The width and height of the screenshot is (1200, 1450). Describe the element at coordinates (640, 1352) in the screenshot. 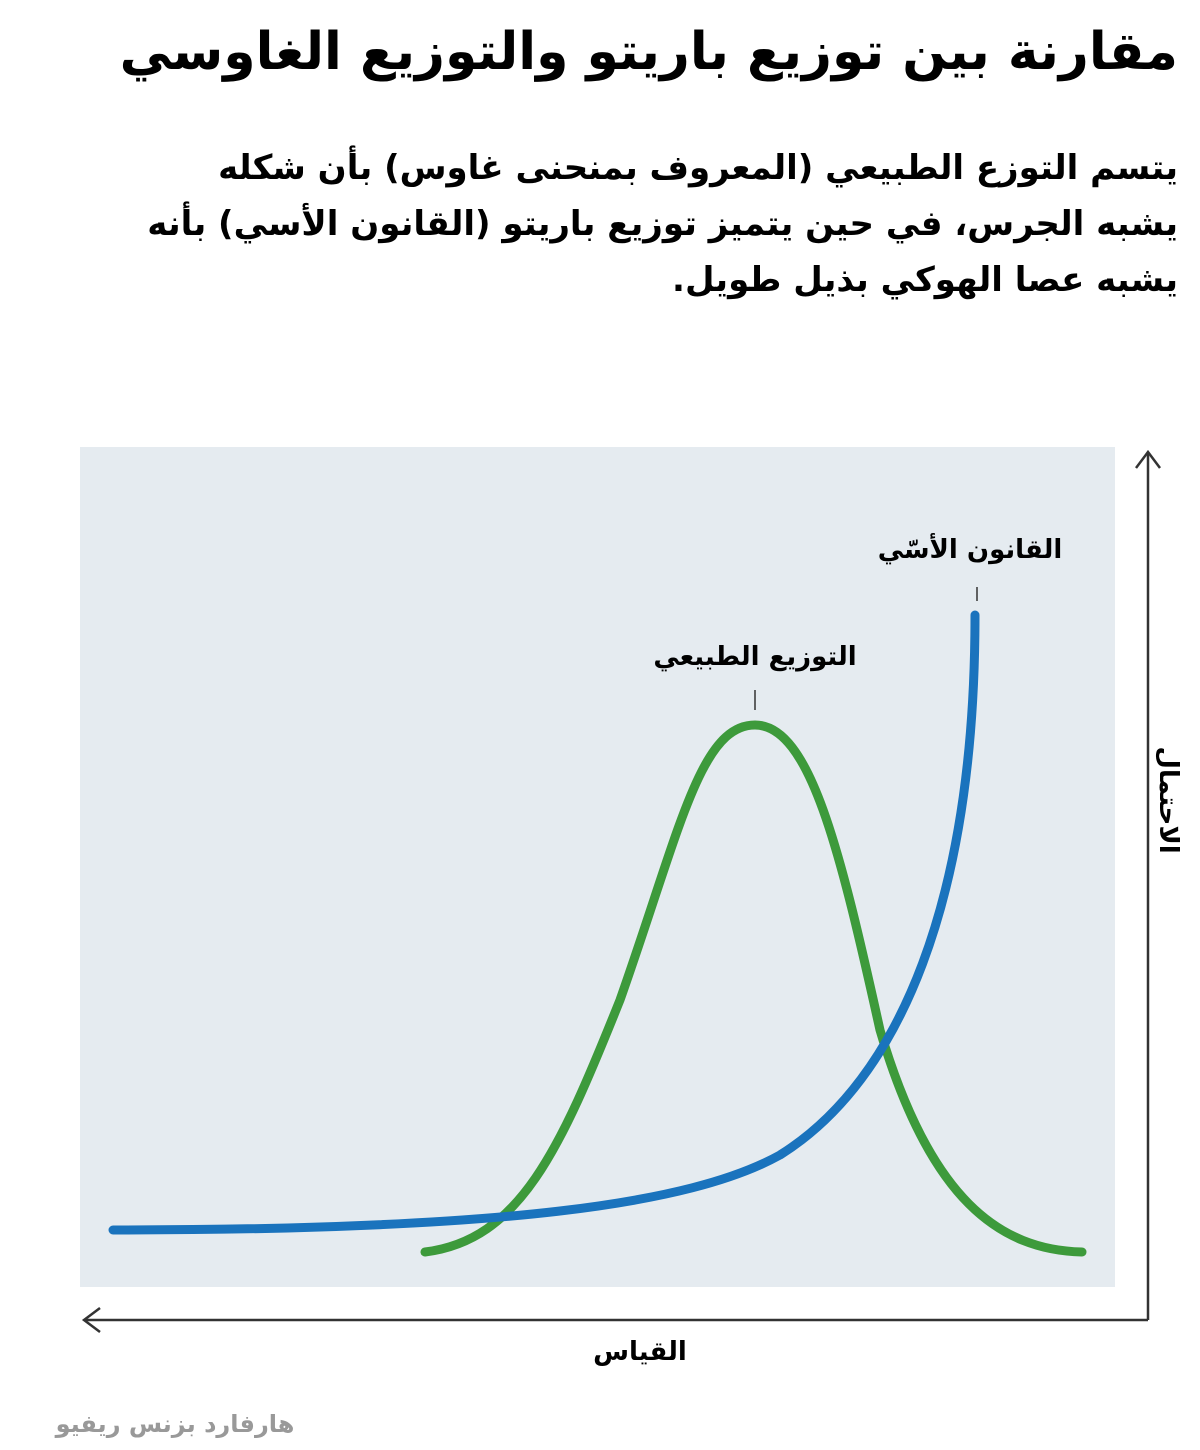

I see `x-axis-label: القياس` at that location.